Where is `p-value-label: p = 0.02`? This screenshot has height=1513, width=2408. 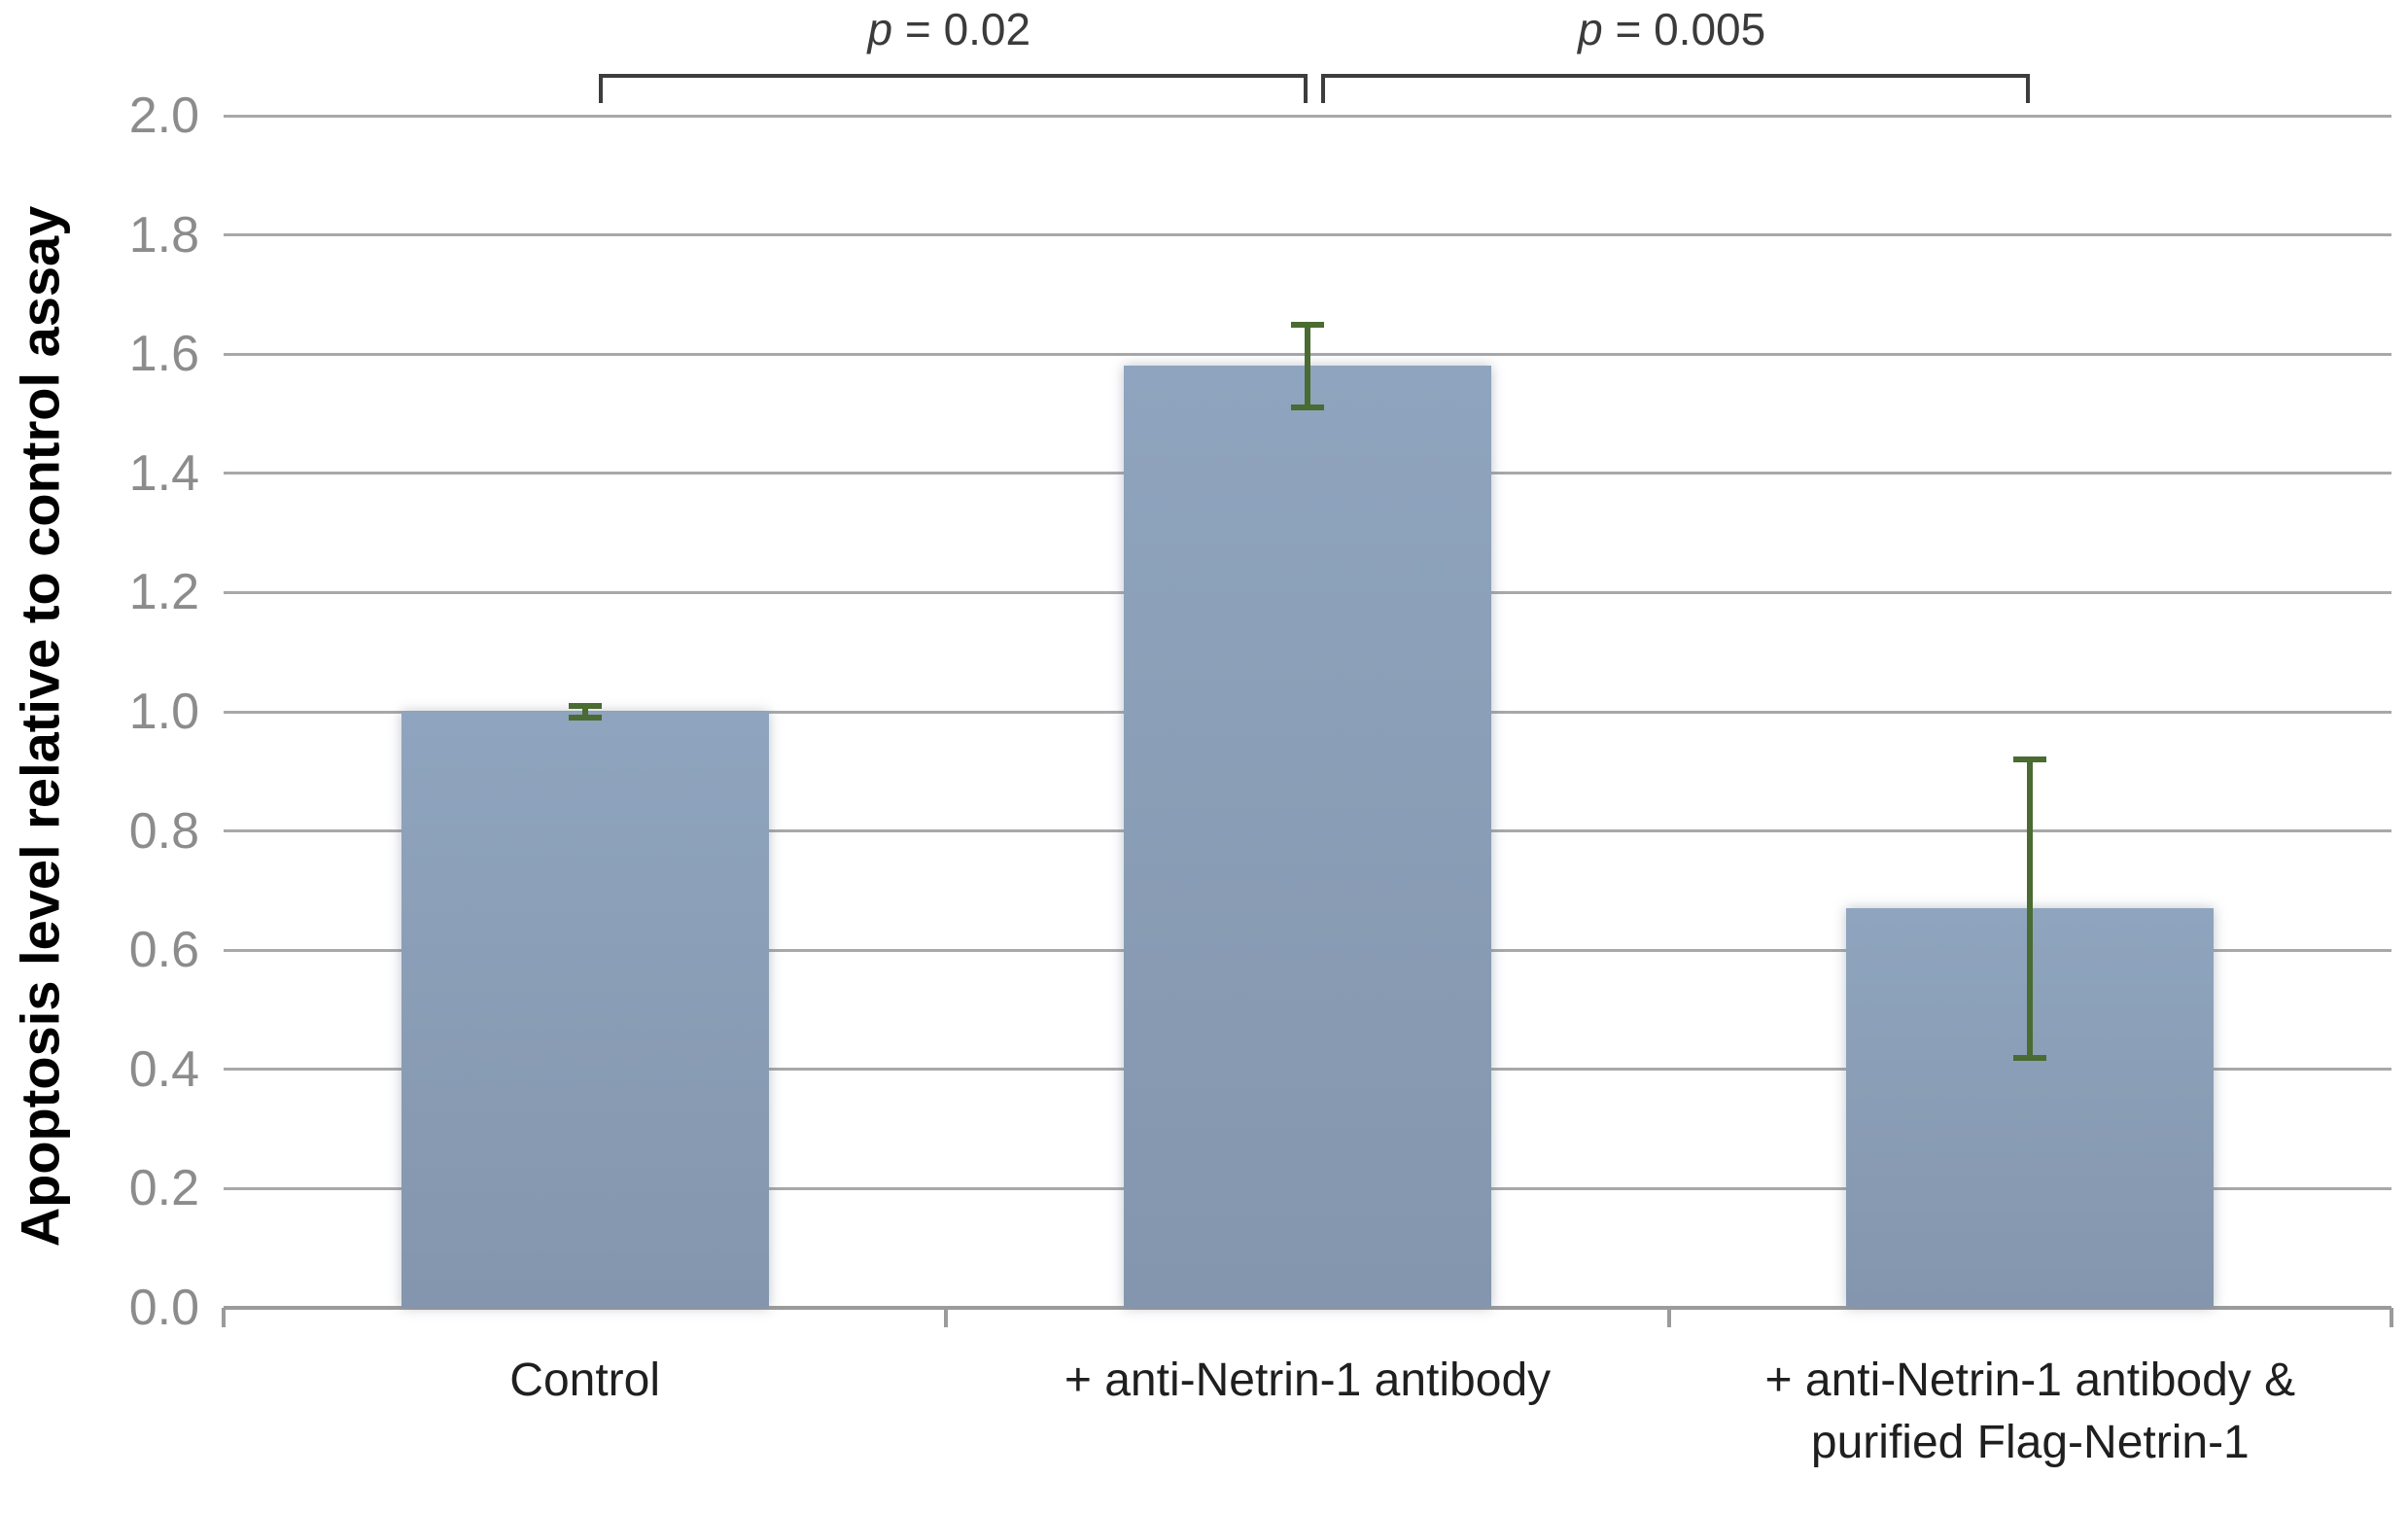 p-value-label: p = 0.02 is located at coordinates (948, 30).